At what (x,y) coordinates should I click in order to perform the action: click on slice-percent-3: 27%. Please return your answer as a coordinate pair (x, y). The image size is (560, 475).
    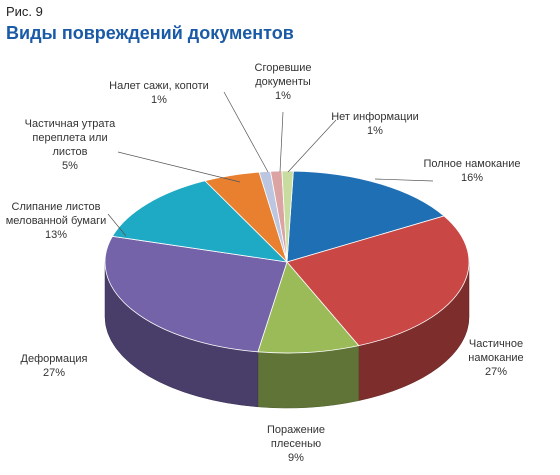
    Looking at the image, I should click on (54, 373).